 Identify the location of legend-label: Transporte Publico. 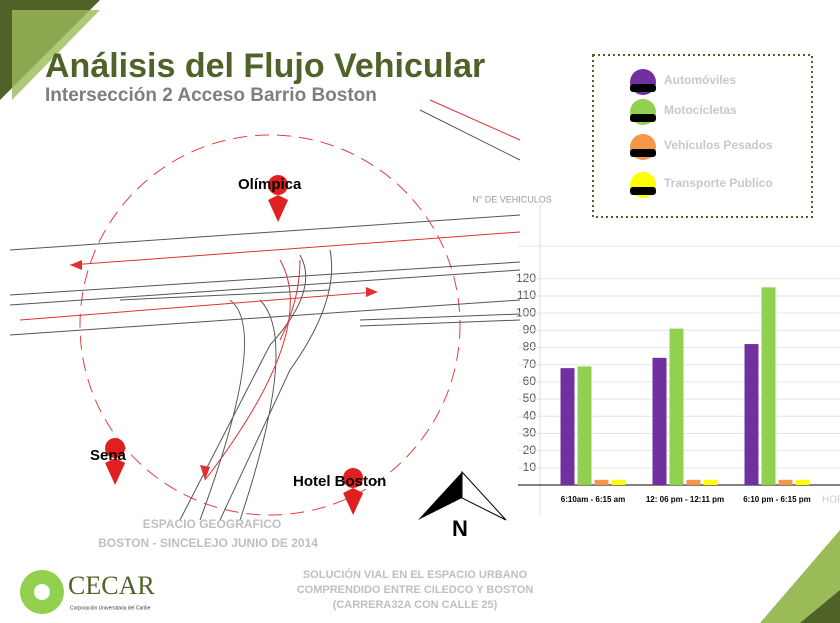
(718, 183).